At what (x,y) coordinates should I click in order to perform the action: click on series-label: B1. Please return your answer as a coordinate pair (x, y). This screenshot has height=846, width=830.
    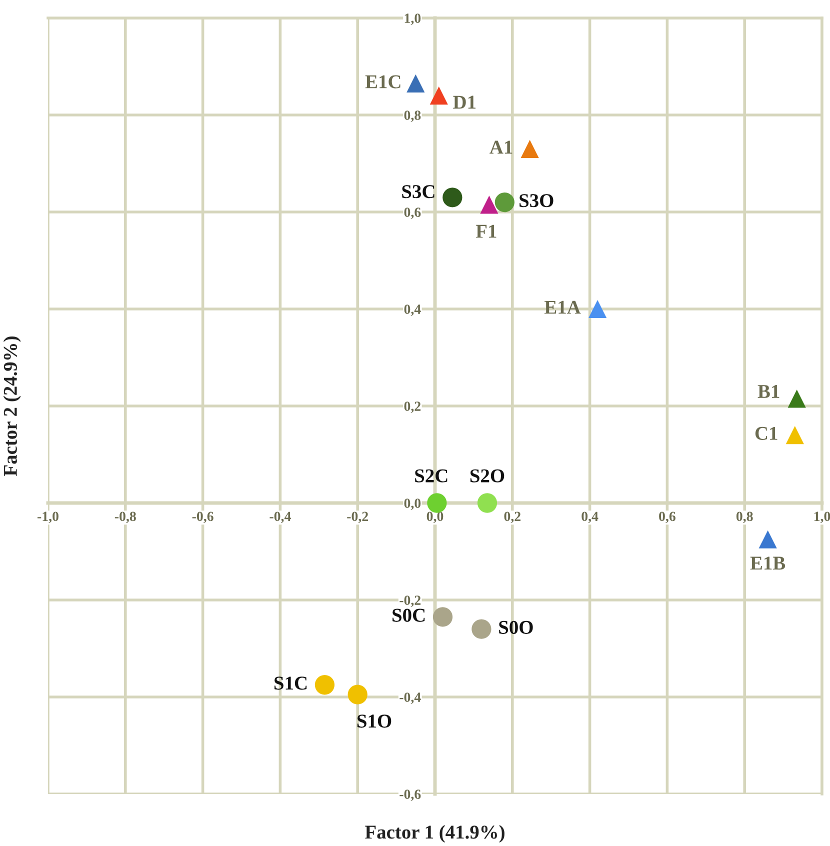
    Looking at the image, I should click on (769, 391).